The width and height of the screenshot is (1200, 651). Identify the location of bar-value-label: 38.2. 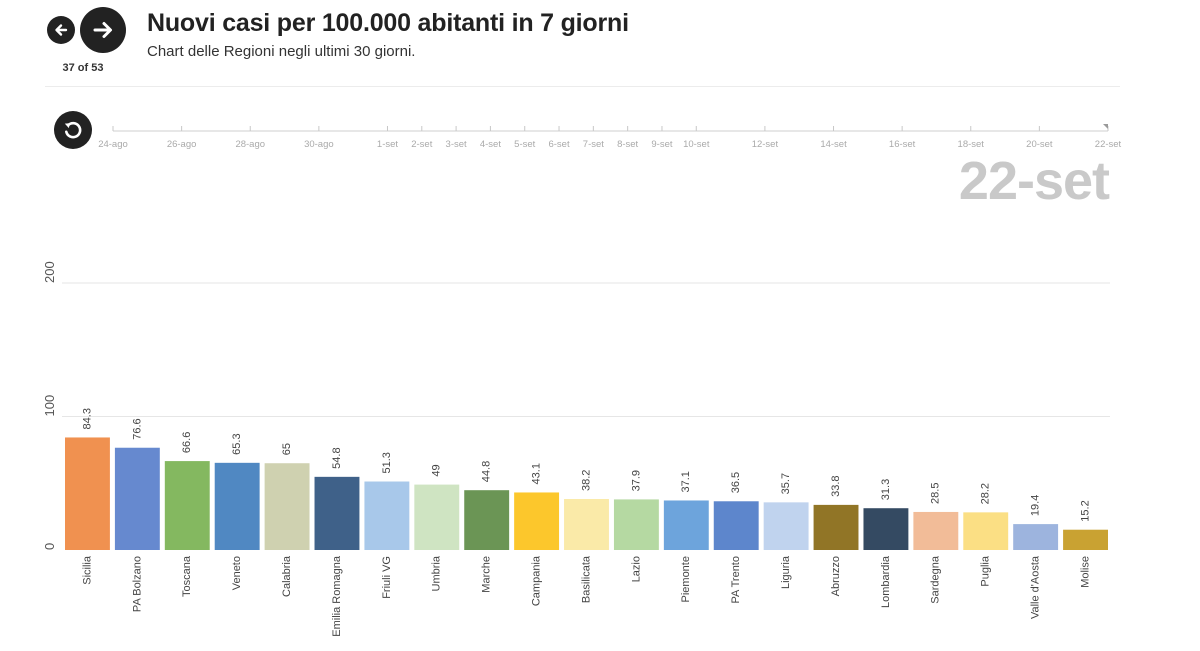
(586, 480).